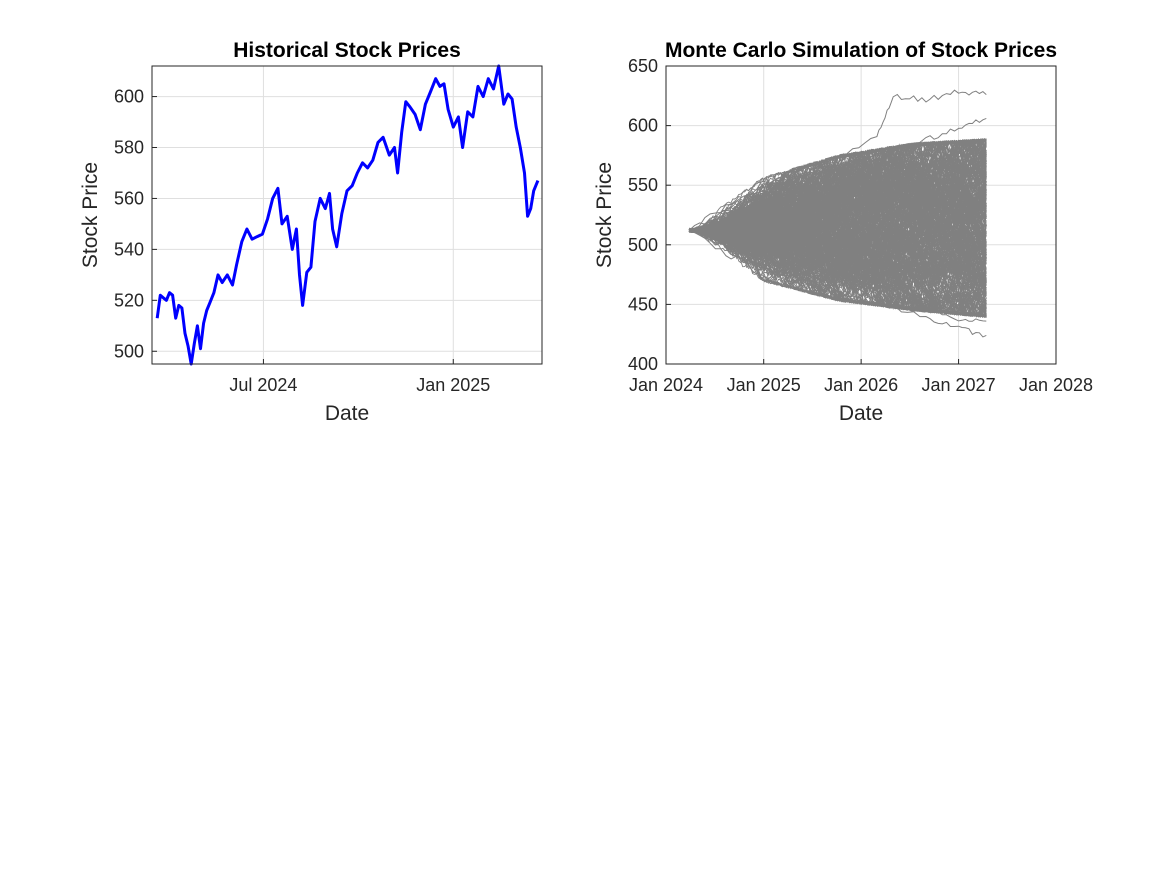  What do you see at coordinates (643, 304) in the screenshot?
I see `monte-carlo-y-tick-label: 450` at bounding box center [643, 304].